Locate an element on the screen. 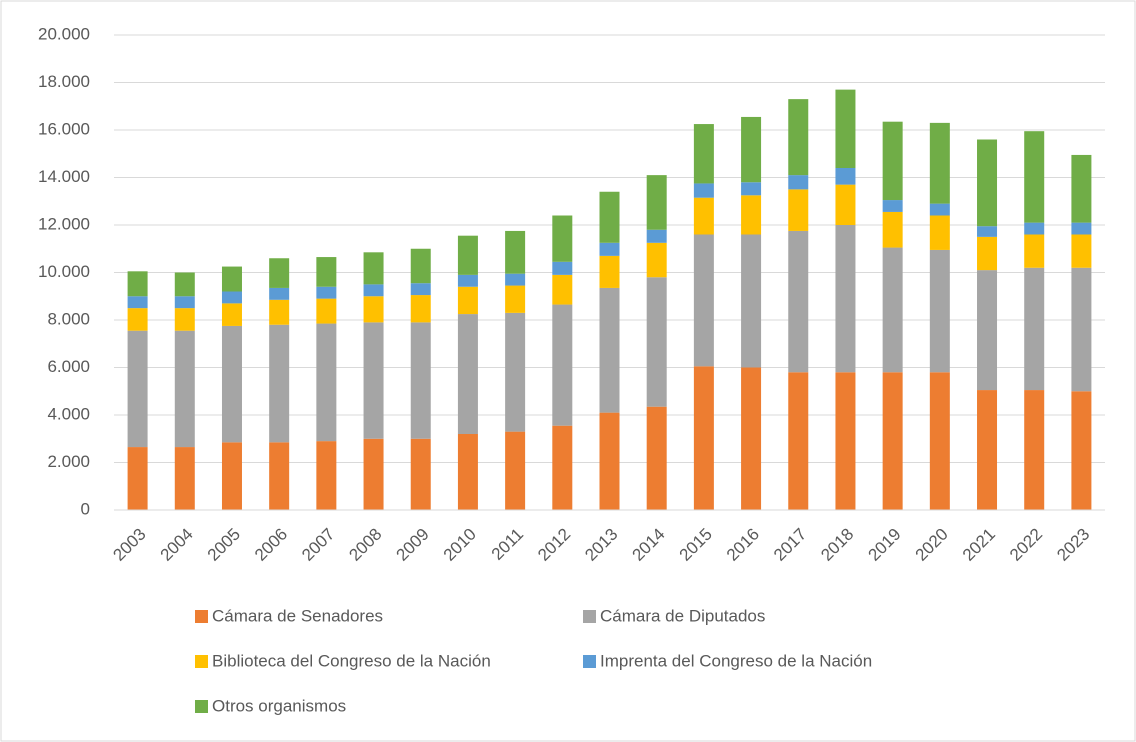 This screenshot has height=742, width=1136. y-tick-label: 18.000 is located at coordinates (64, 81).